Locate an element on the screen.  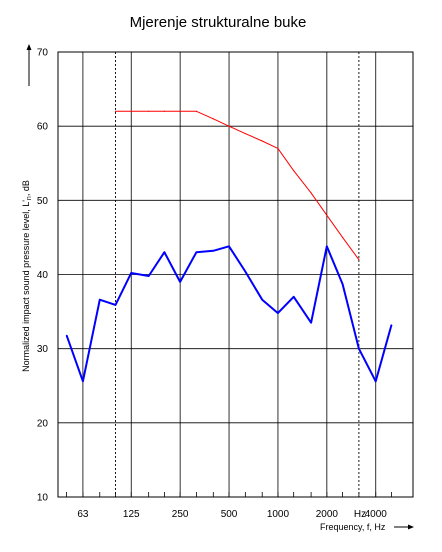
y-tick-label: 40 is located at coordinates (43, 275).